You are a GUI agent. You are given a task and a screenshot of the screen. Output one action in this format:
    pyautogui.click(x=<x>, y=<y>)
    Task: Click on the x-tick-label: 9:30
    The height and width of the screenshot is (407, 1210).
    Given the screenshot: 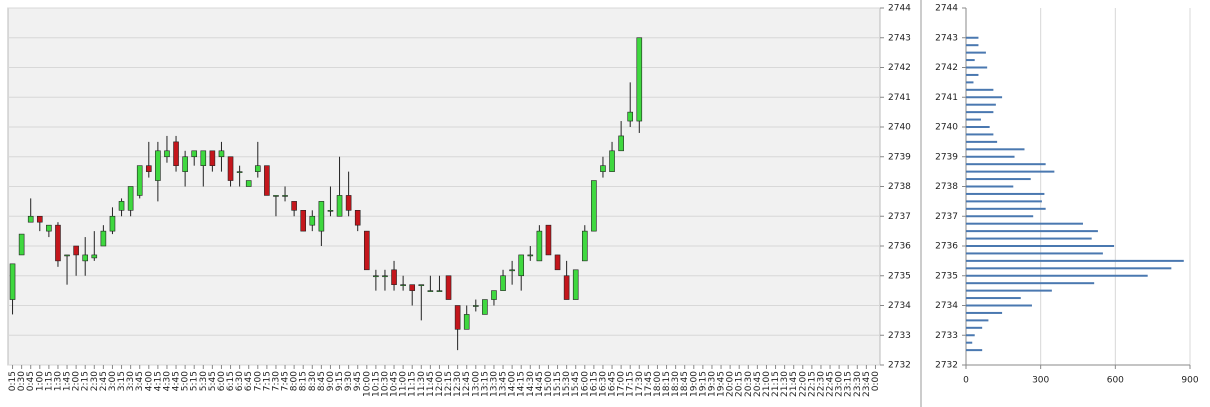 What is the action you would take?
    pyautogui.click(x=349, y=381)
    